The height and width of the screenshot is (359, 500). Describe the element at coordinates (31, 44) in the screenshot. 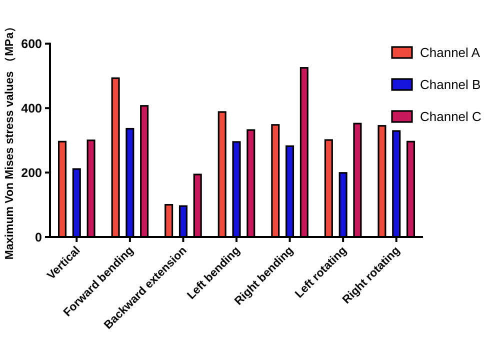

I see `y-tick-label: 600` at that location.